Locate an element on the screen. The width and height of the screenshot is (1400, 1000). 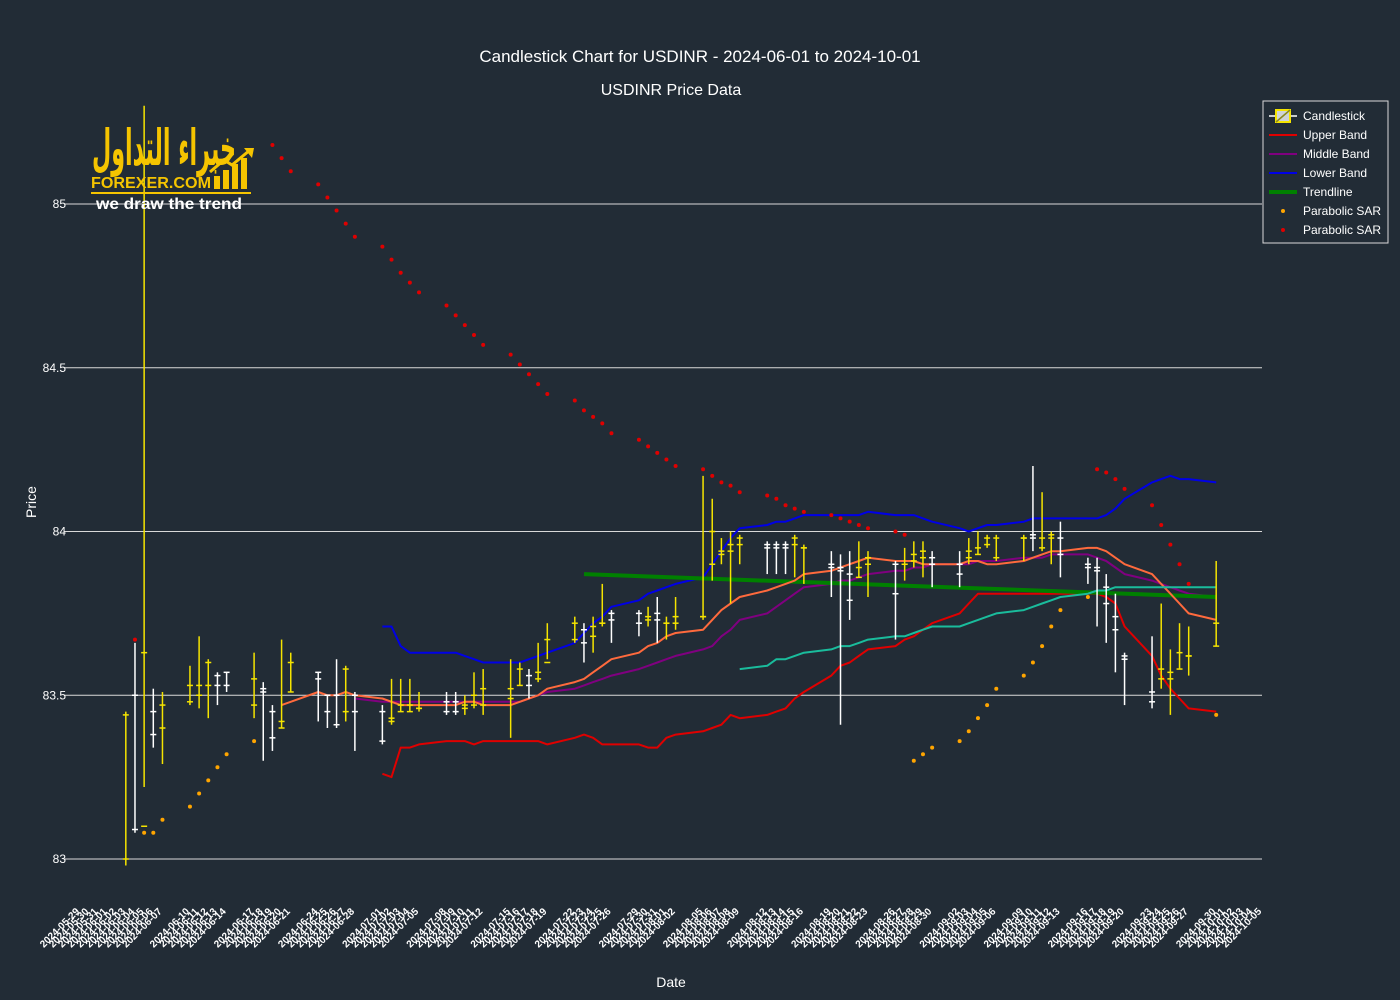
legend-label: Lower Band is located at coordinates (1335, 173).